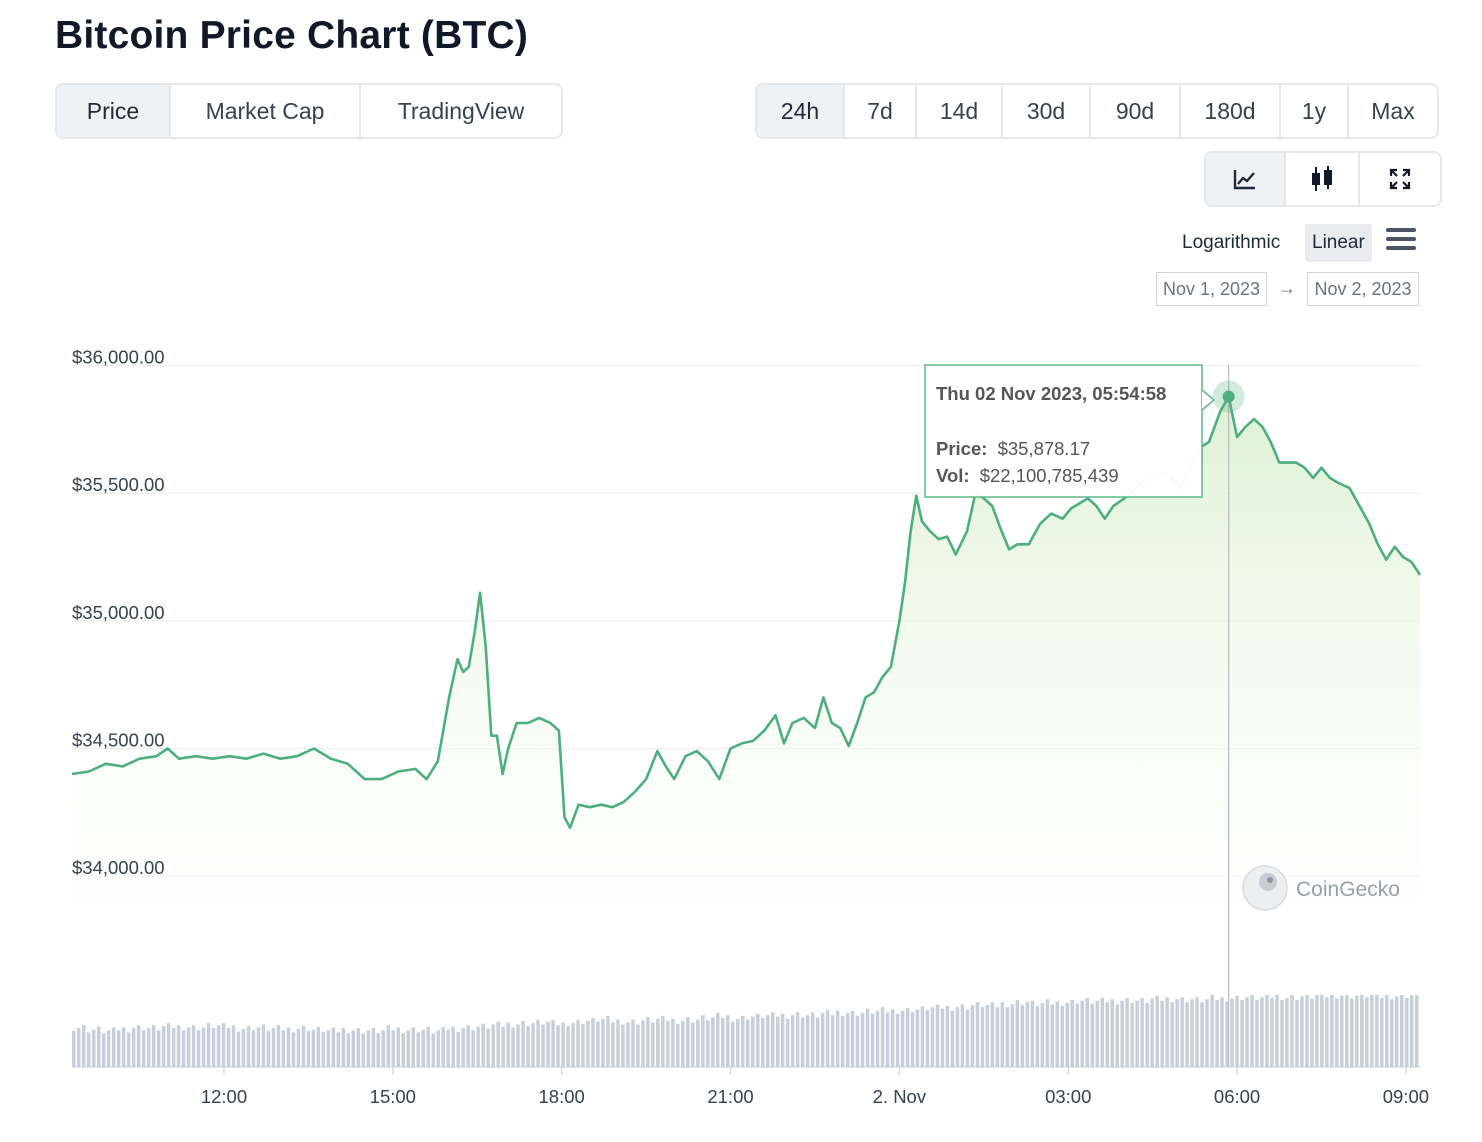 This screenshot has height=1142, width=1482. I want to click on logarithmic-option: Logarithmic, so click(1231, 242).